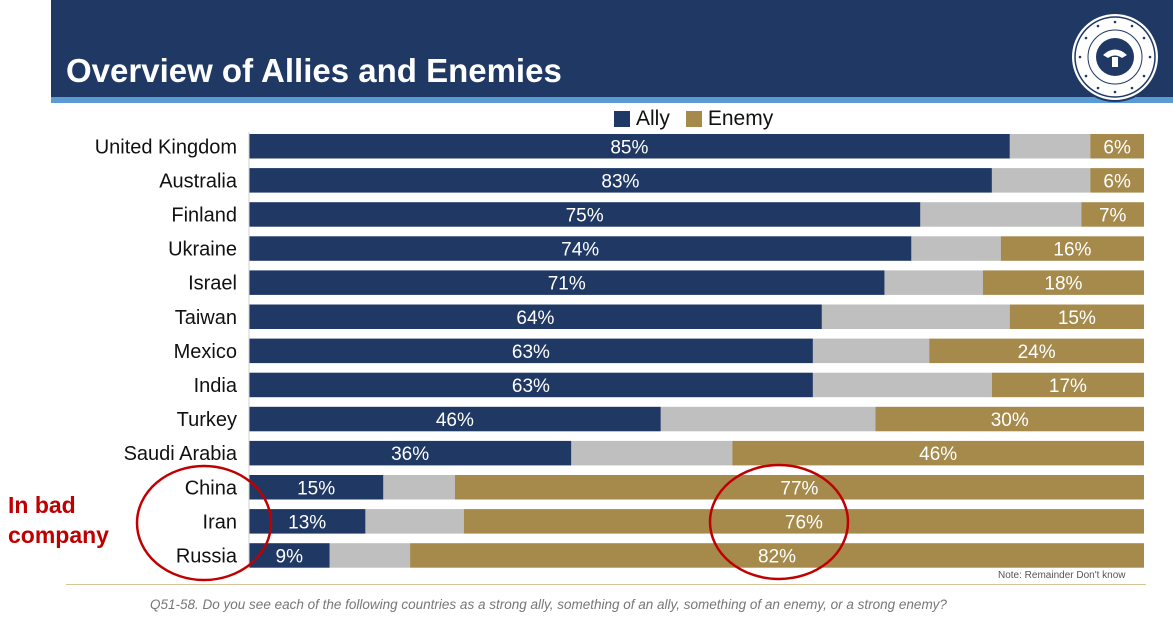 Image resolution: width=1173 pixels, height=636 pixels. Describe the element at coordinates (693, 119) in the screenshot. I see `legend-swatch-enemy` at that location.